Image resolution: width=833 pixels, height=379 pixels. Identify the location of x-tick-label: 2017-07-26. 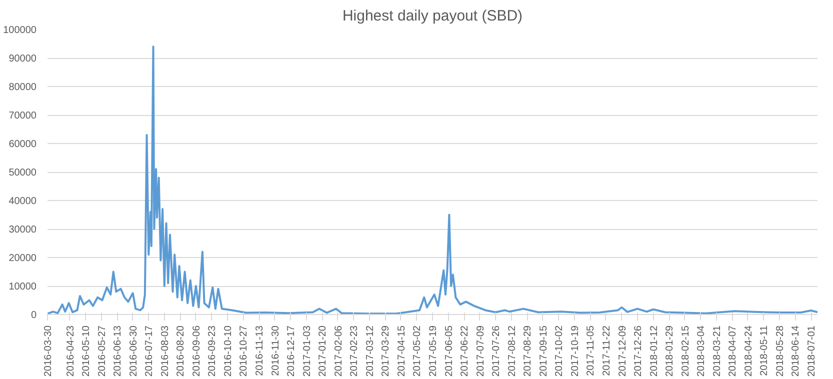
(496, 351).